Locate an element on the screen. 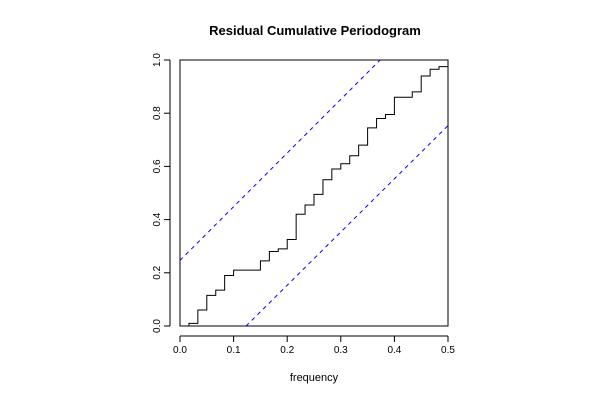 The image size is (599, 400). y-tick-label: 0.4 is located at coordinates (157, 219).